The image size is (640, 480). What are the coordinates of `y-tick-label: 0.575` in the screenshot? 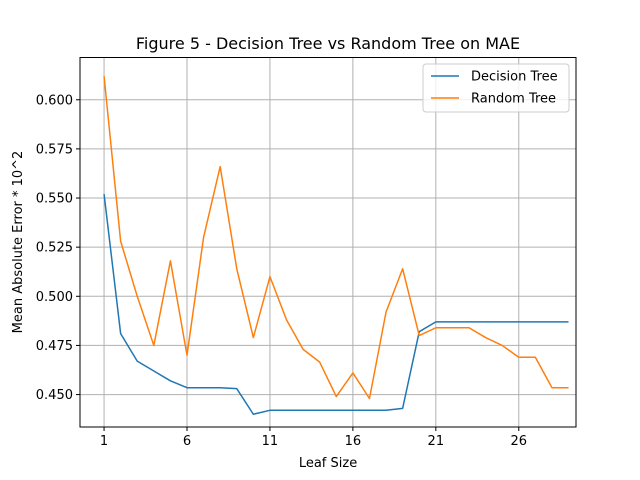 It's located at (54, 149).